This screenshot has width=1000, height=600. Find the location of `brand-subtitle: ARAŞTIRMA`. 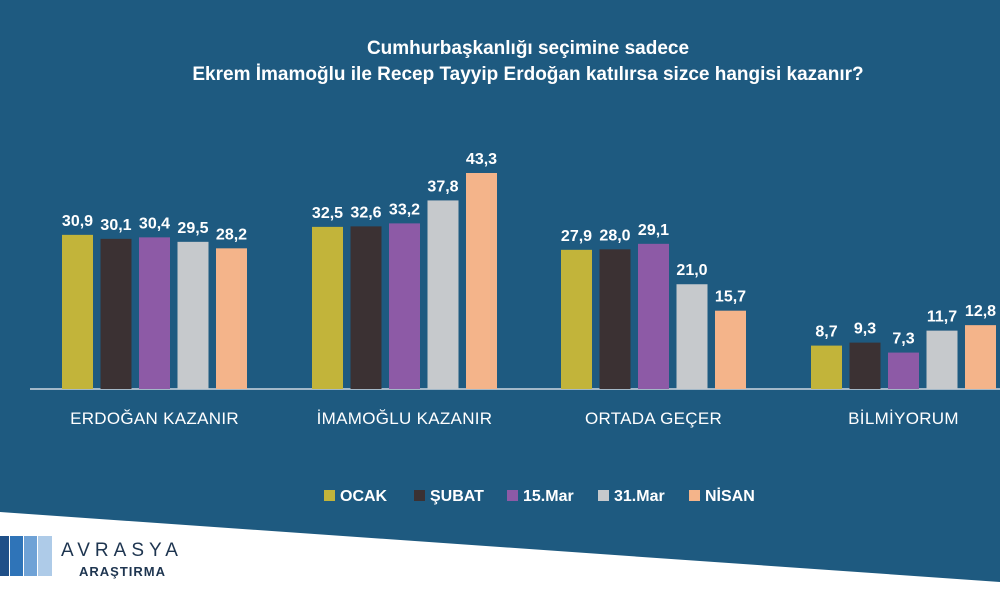

brand-subtitle: ARAŞTIRMA is located at coordinates (122, 571).